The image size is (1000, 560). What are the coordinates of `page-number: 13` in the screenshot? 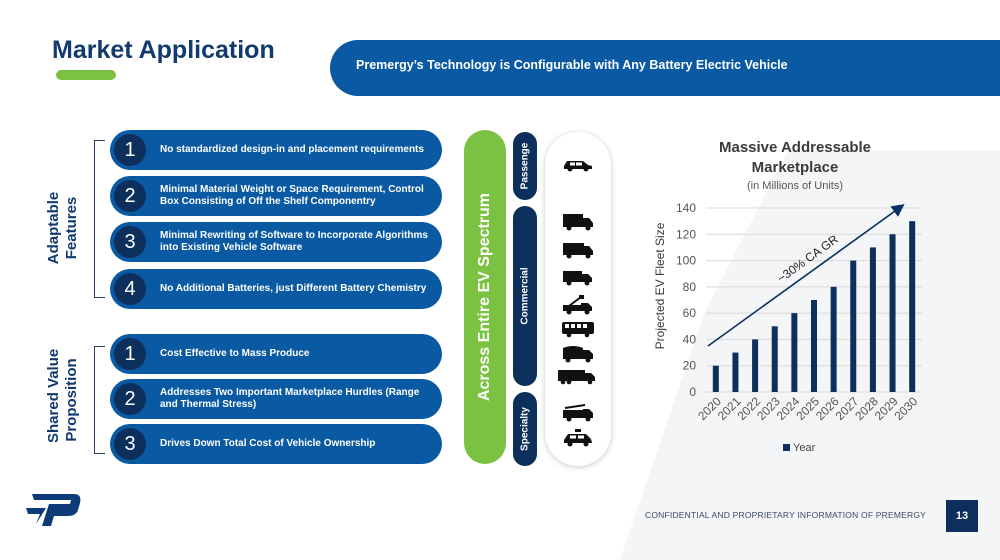 It's located at (962, 516).